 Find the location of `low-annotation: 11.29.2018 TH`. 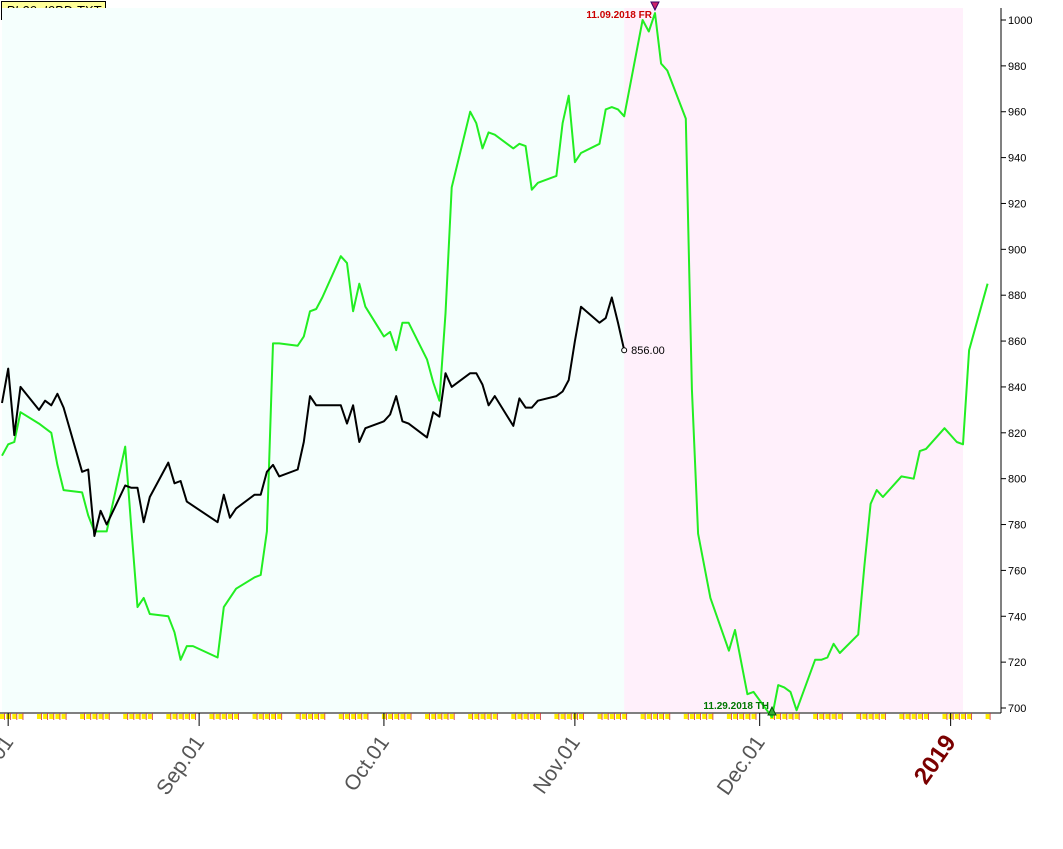

low-annotation: 11.29.2018 TH is located at coordinates (736, 706).